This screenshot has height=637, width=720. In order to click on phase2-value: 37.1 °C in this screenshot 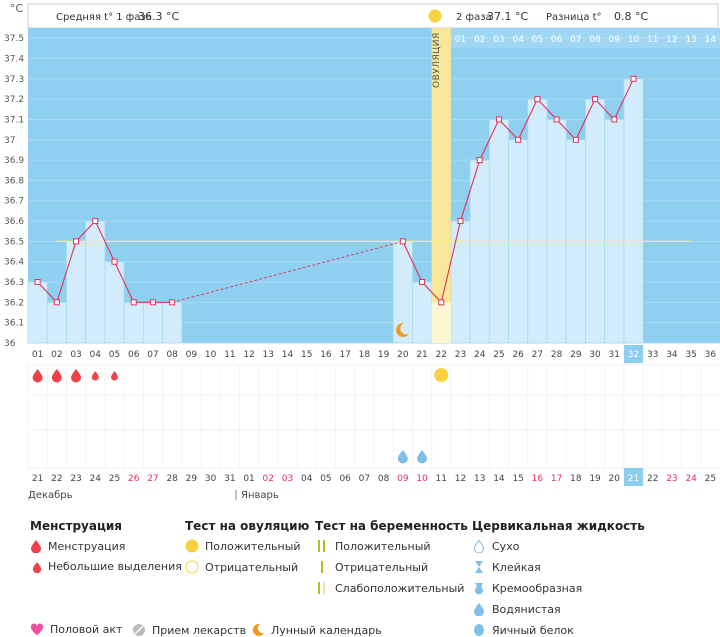, I will do `click(507, 16)`.